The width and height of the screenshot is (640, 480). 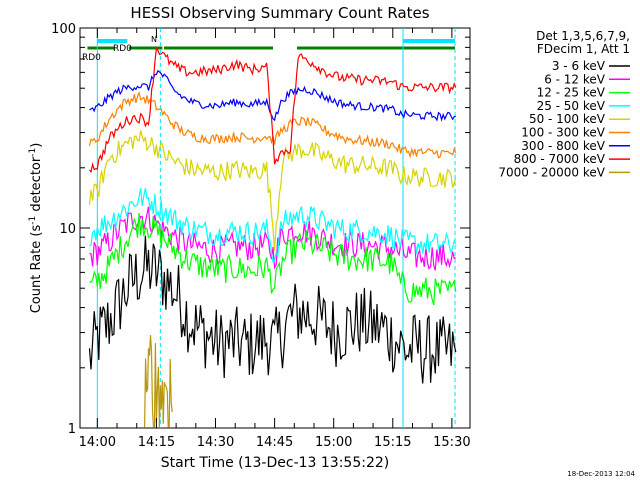 I want to click on series-7000-20000keV-kev, so click(x=158, y=381).